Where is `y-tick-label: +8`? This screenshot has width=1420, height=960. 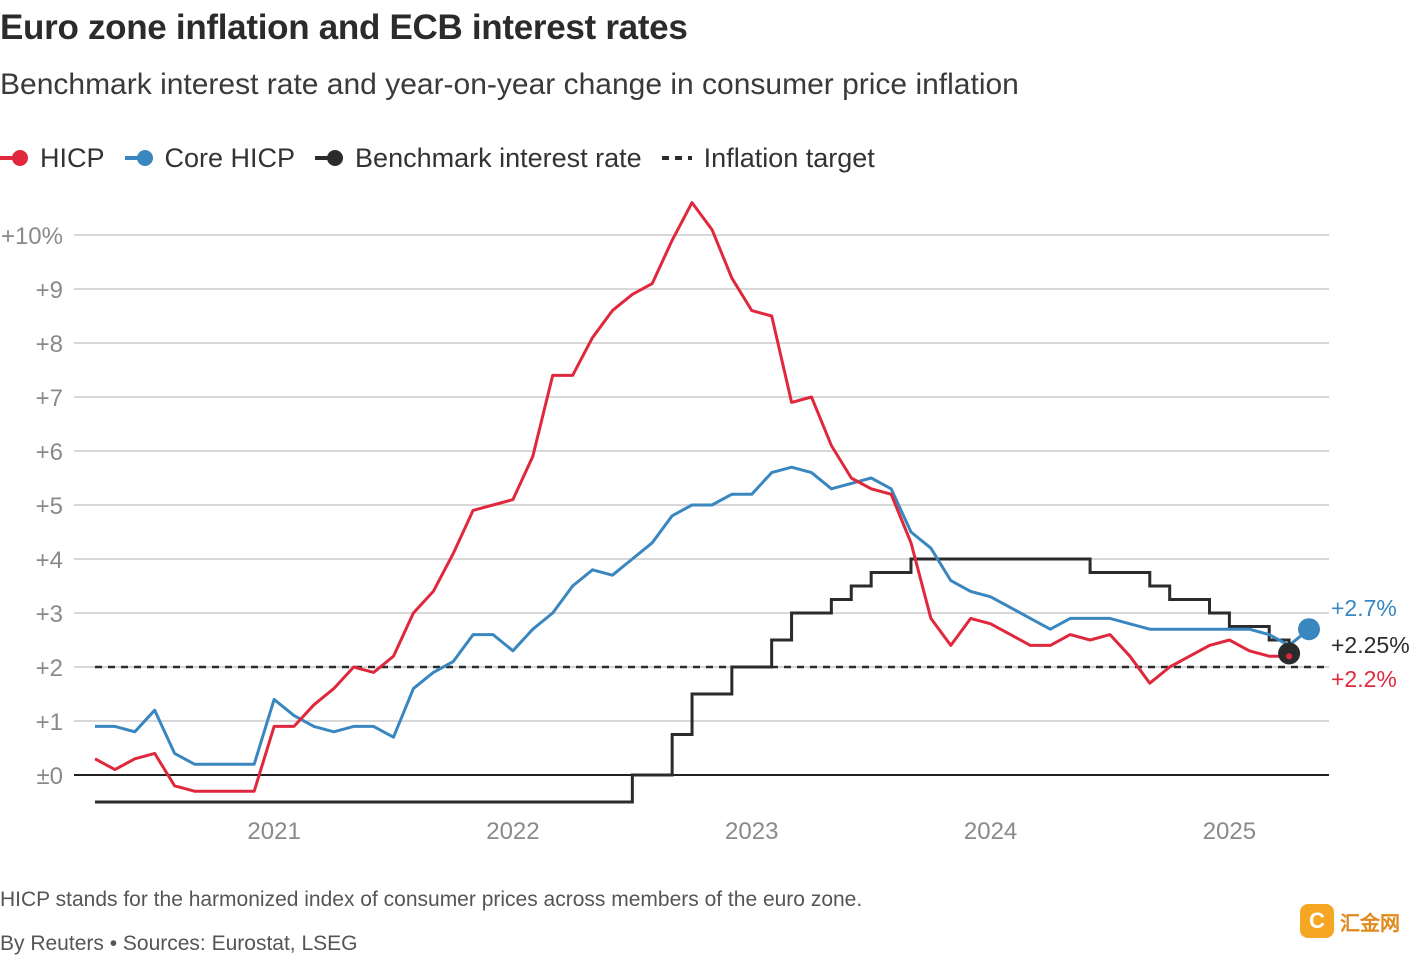 y-tick-label: +8 is located at coordinates (49, 344).